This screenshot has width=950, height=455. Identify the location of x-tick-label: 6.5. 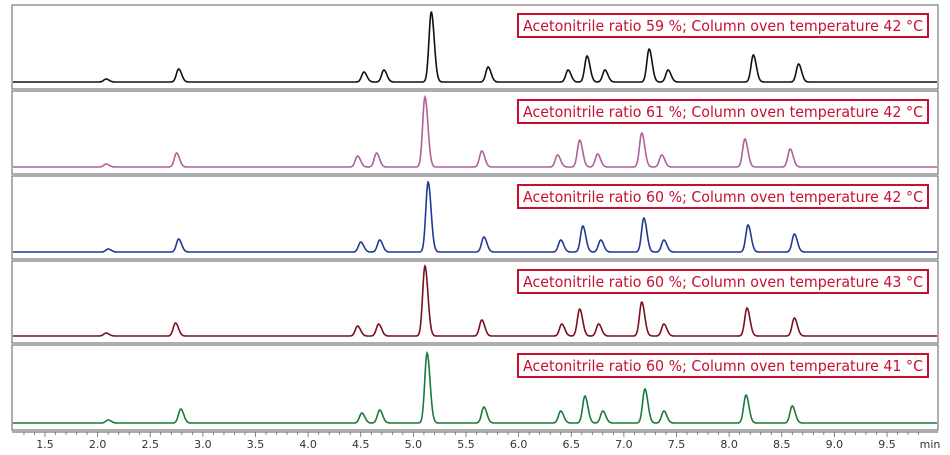
(572, 444).